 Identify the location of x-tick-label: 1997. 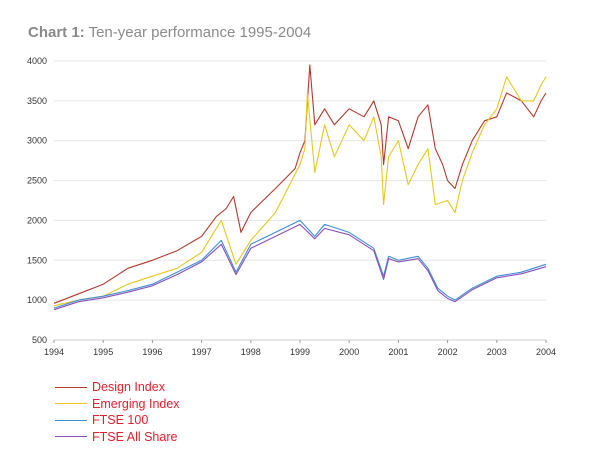
(202, 352).